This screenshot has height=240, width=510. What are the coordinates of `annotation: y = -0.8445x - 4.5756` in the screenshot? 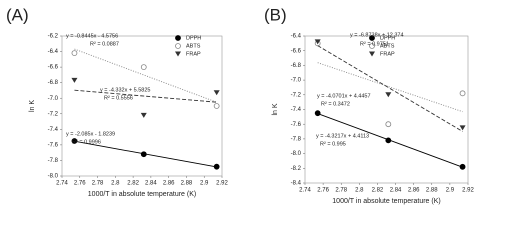 It's located at (92, 36).